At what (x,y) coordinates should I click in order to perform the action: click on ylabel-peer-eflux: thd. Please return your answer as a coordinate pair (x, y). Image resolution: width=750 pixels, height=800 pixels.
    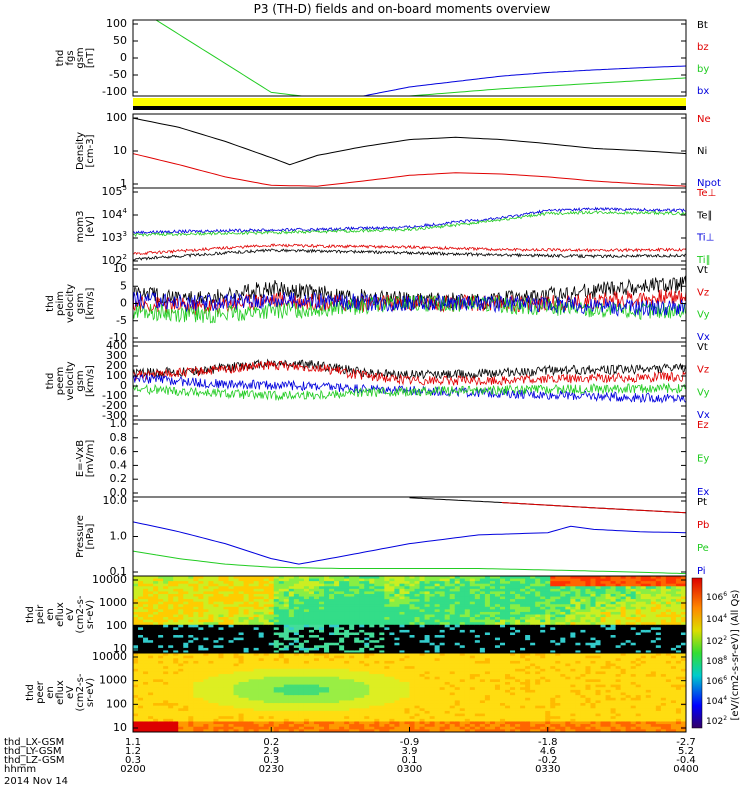
    Looking at the image, I should click on (30, 692).